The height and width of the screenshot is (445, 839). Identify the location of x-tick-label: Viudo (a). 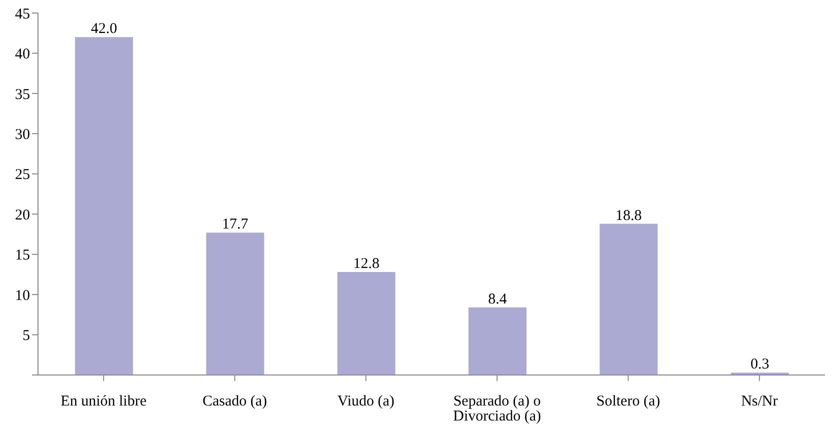
(365, 402).